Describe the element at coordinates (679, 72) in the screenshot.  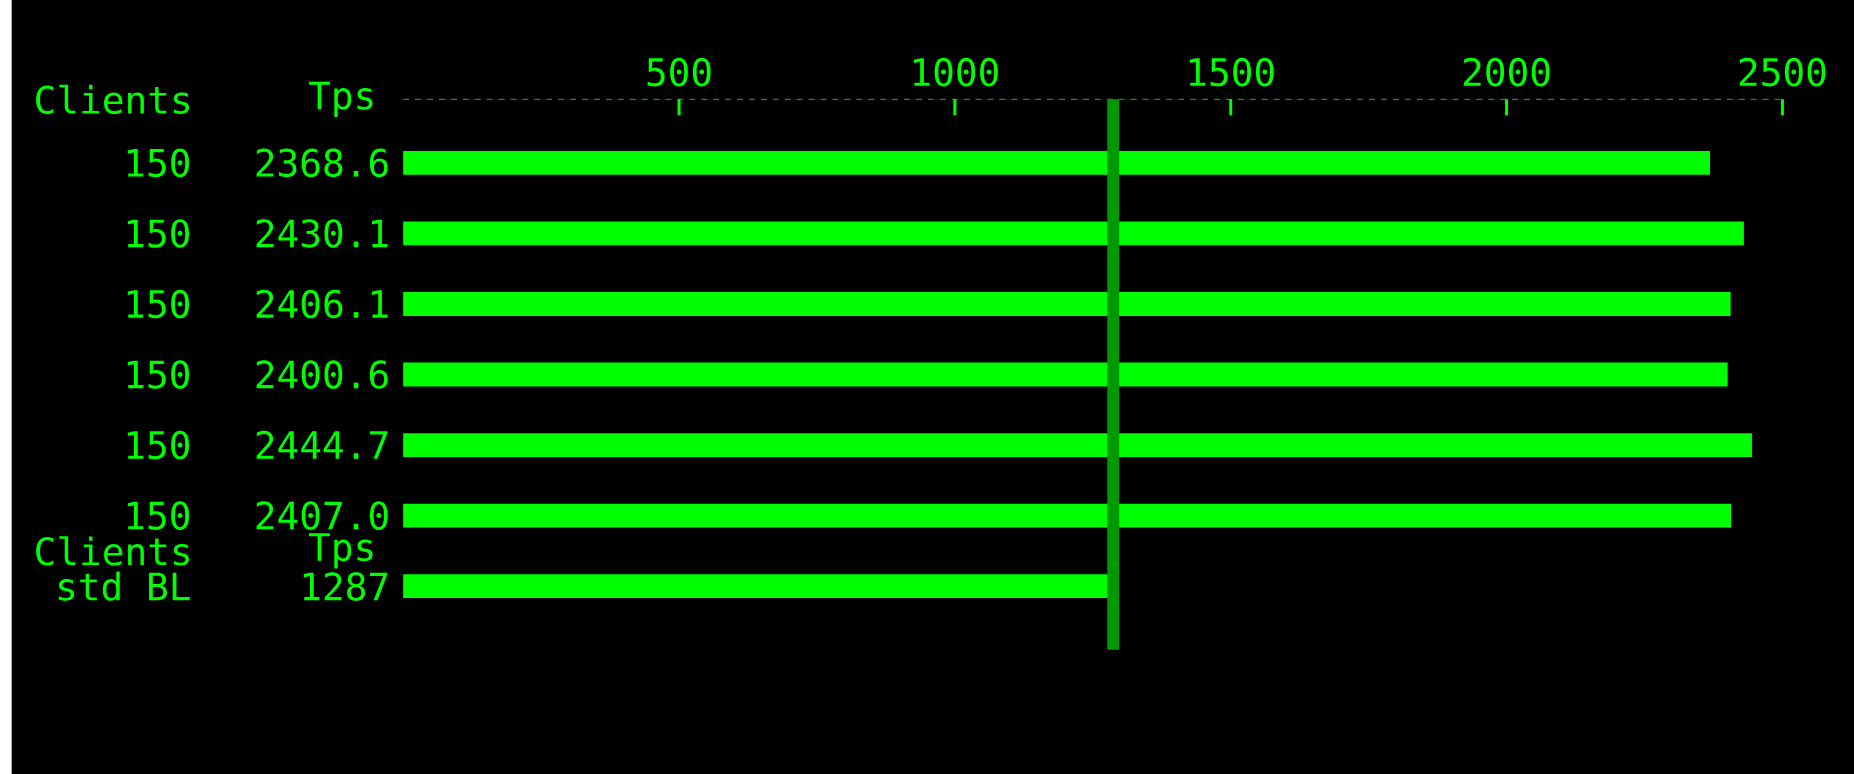
I see `x-tick-label: 500` at that location.